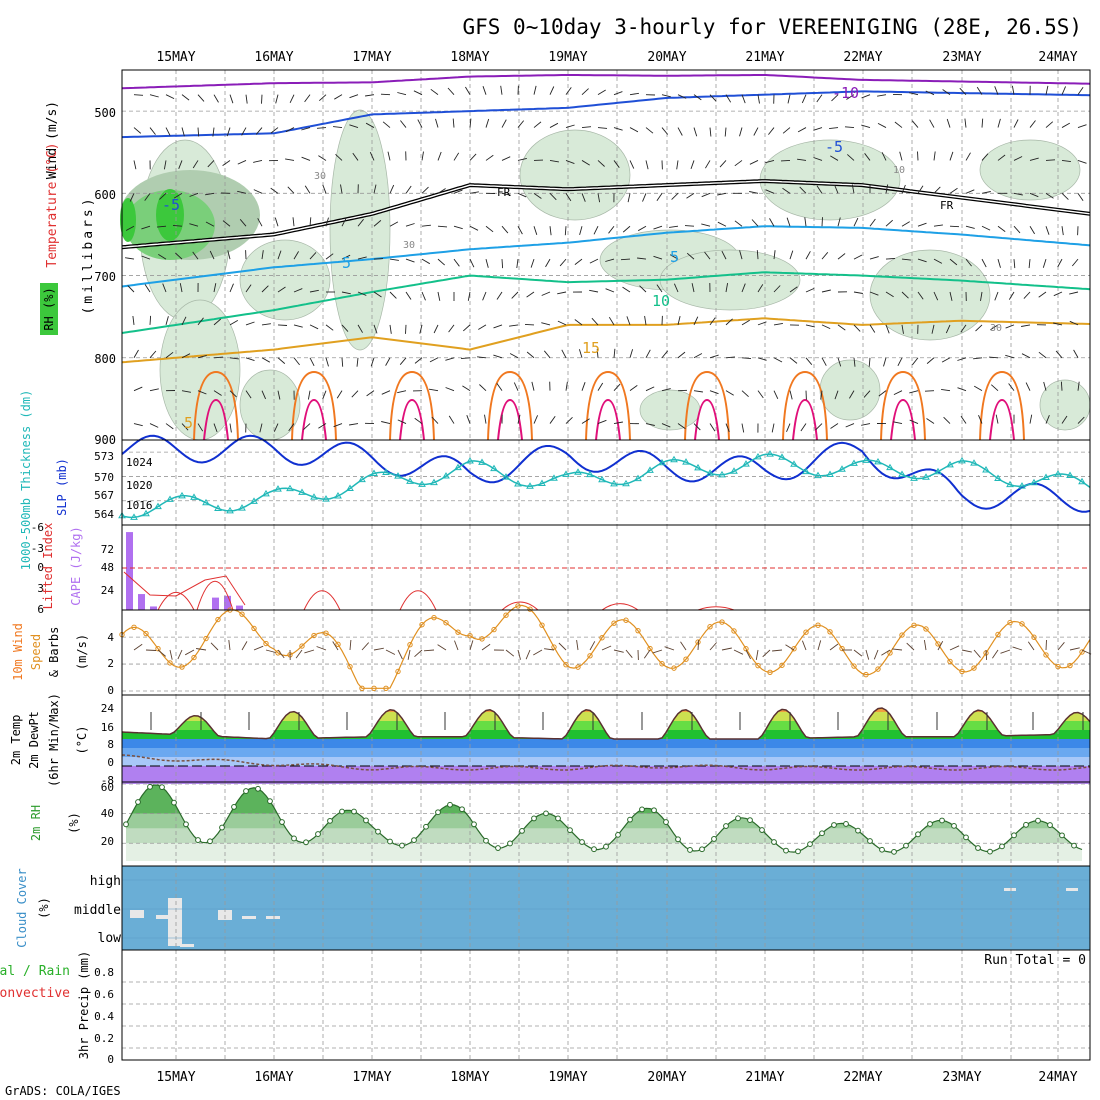  Describe the element at coordinates (606, 761) in the screenshot. I see `temp-band` at that location.